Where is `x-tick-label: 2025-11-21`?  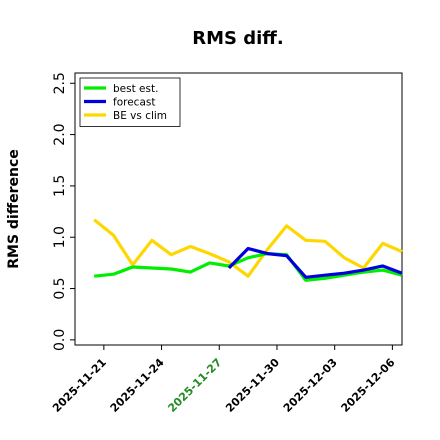 x-tick-label: 2025-11-21 is located at coordinates (79, 385).